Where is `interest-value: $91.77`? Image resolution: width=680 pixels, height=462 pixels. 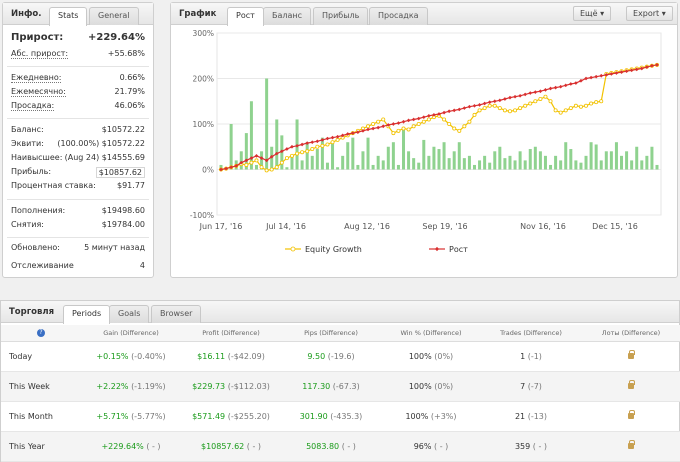
interest-value: $91.77 is located at coordinates (131, 185).